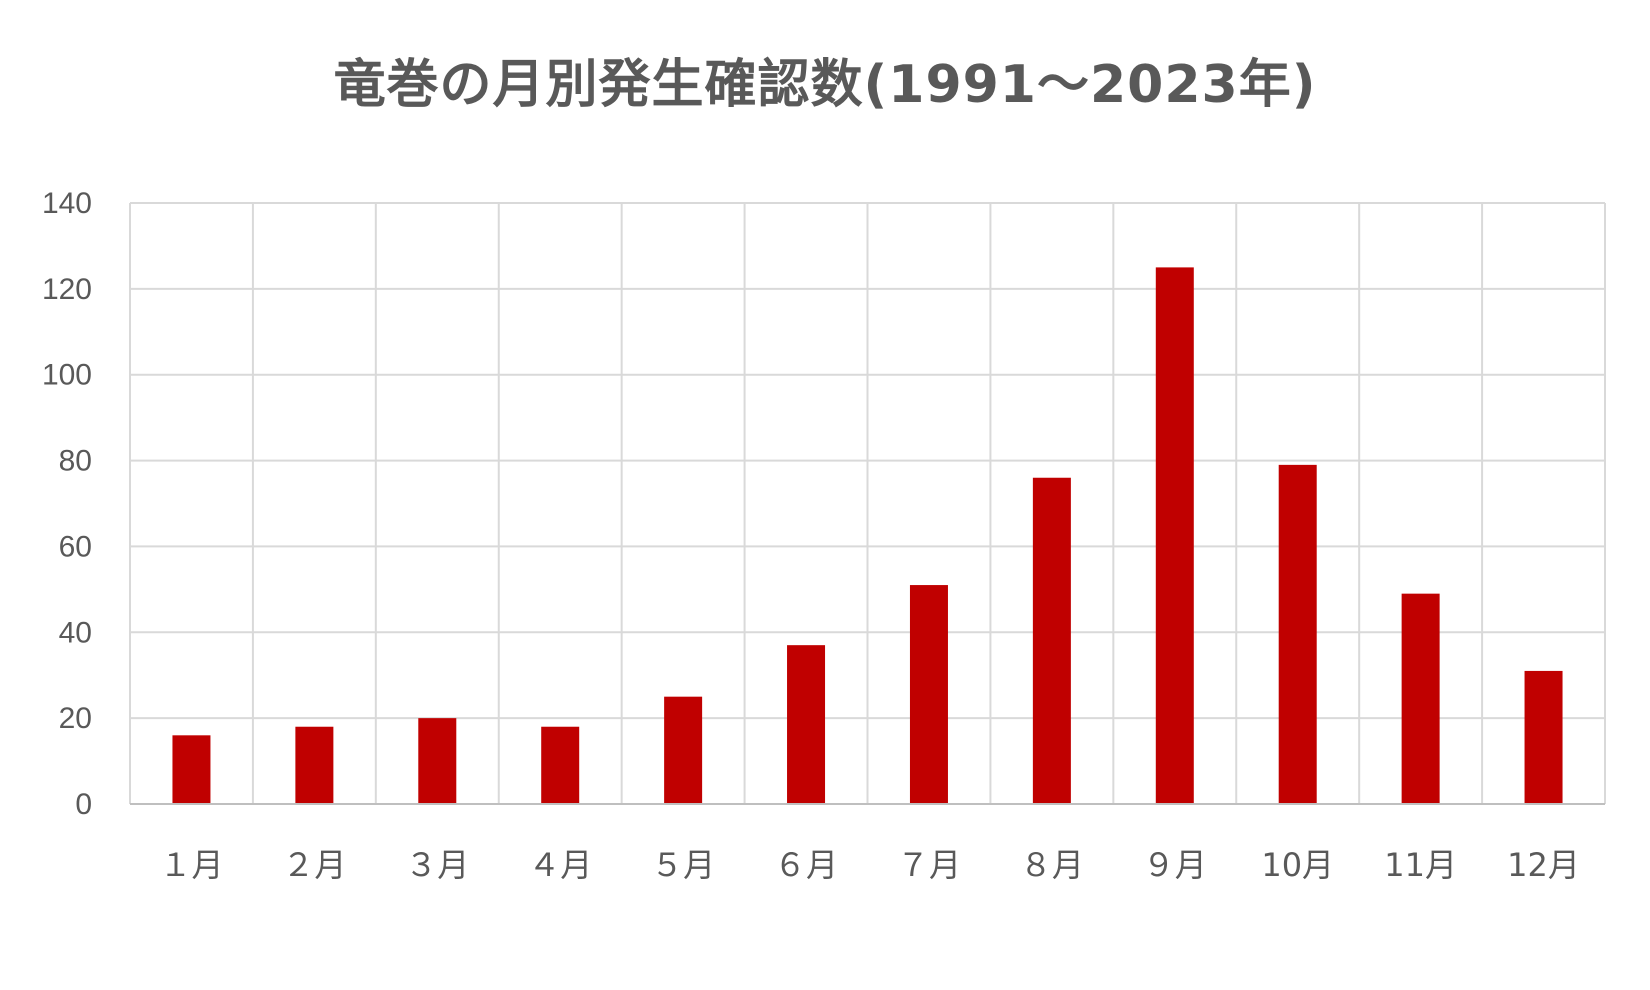 The image size is (1650, 990). What do you see at coordinates (929, 865) in the screenshot?
I see `x-tick-label: ７月` at bounding box center [929, 865].